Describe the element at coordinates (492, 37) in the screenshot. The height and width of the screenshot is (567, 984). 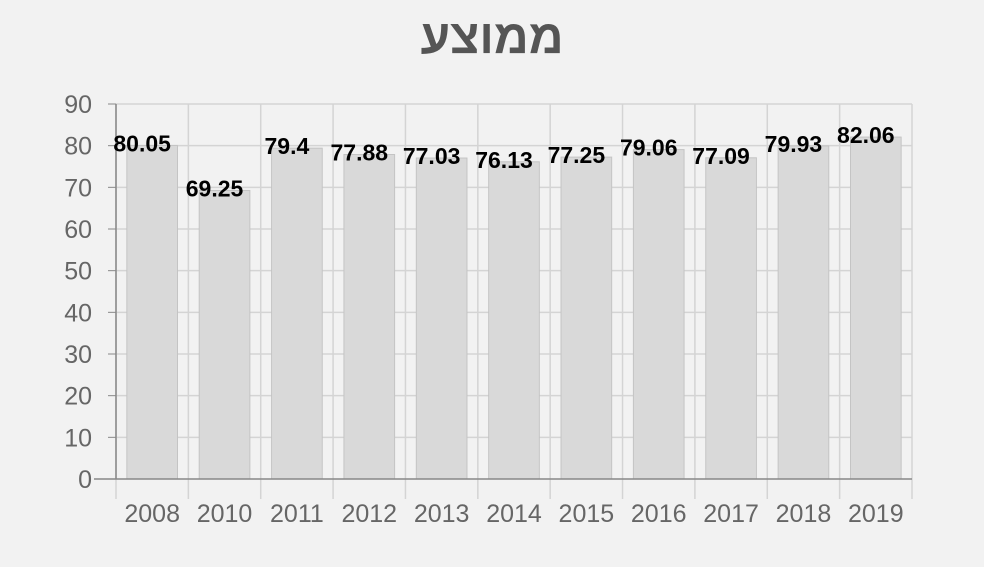
I see `chart-title: ממוצע` at that location.